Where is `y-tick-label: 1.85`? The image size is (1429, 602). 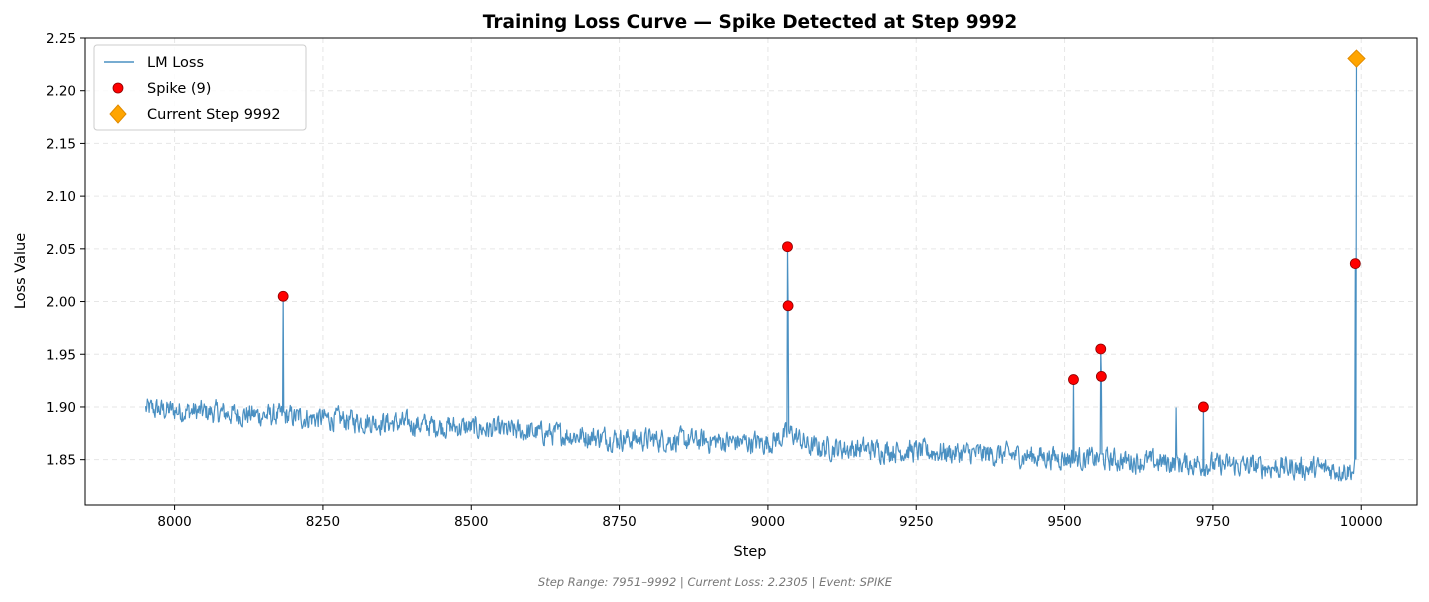
y-tick-label: 1.85 is located at coordinates (61, 461).